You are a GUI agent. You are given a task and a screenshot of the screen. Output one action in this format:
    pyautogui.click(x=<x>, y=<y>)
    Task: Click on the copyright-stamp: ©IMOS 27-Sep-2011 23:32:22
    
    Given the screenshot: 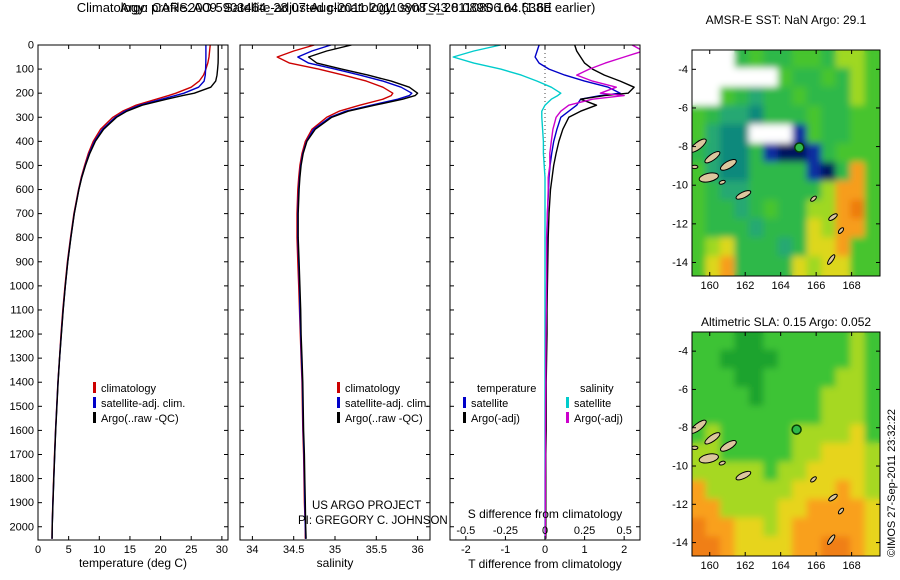 What is the action you would take?
    pyautogui.click(x=892, y=483)
    